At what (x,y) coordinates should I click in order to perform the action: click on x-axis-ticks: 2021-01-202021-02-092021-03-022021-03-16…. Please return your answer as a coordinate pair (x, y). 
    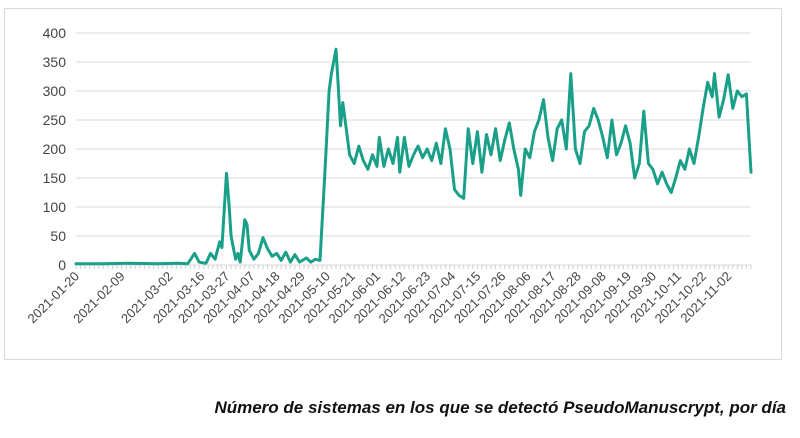
    Looking at the image, I should click on (388, 295).